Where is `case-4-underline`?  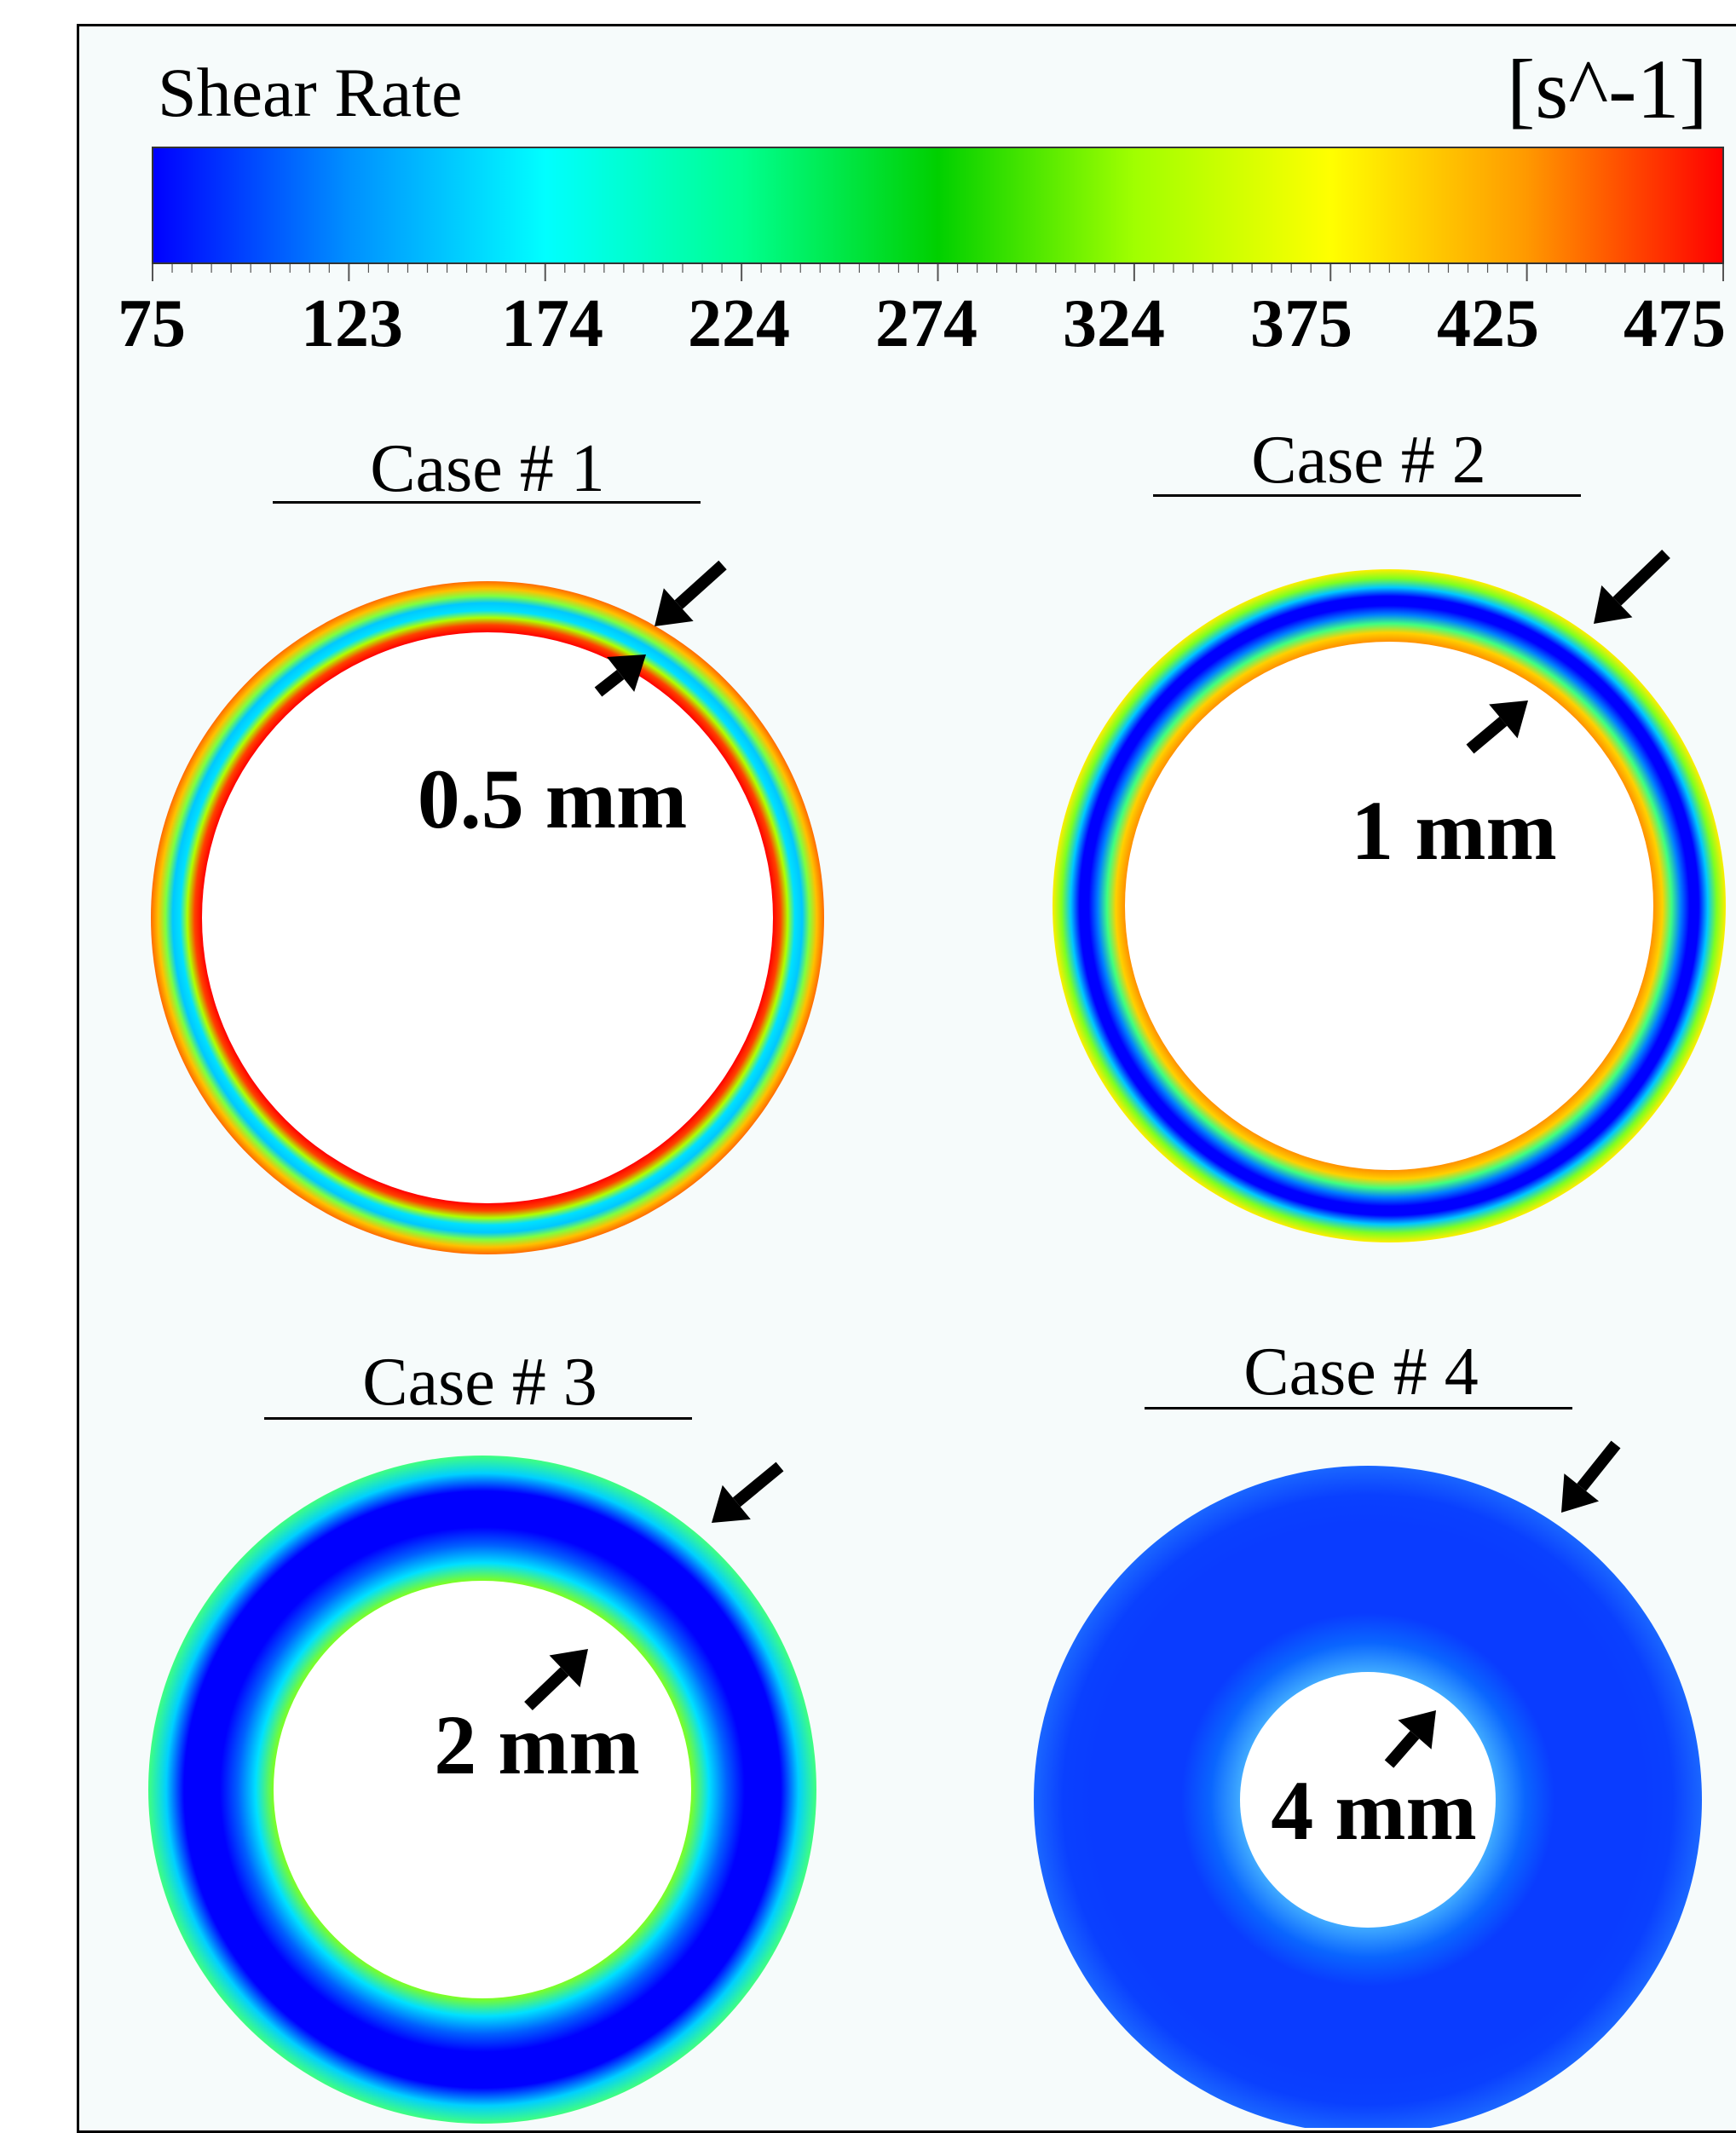
case-4-underline is located at coordinates (1358, 1408).